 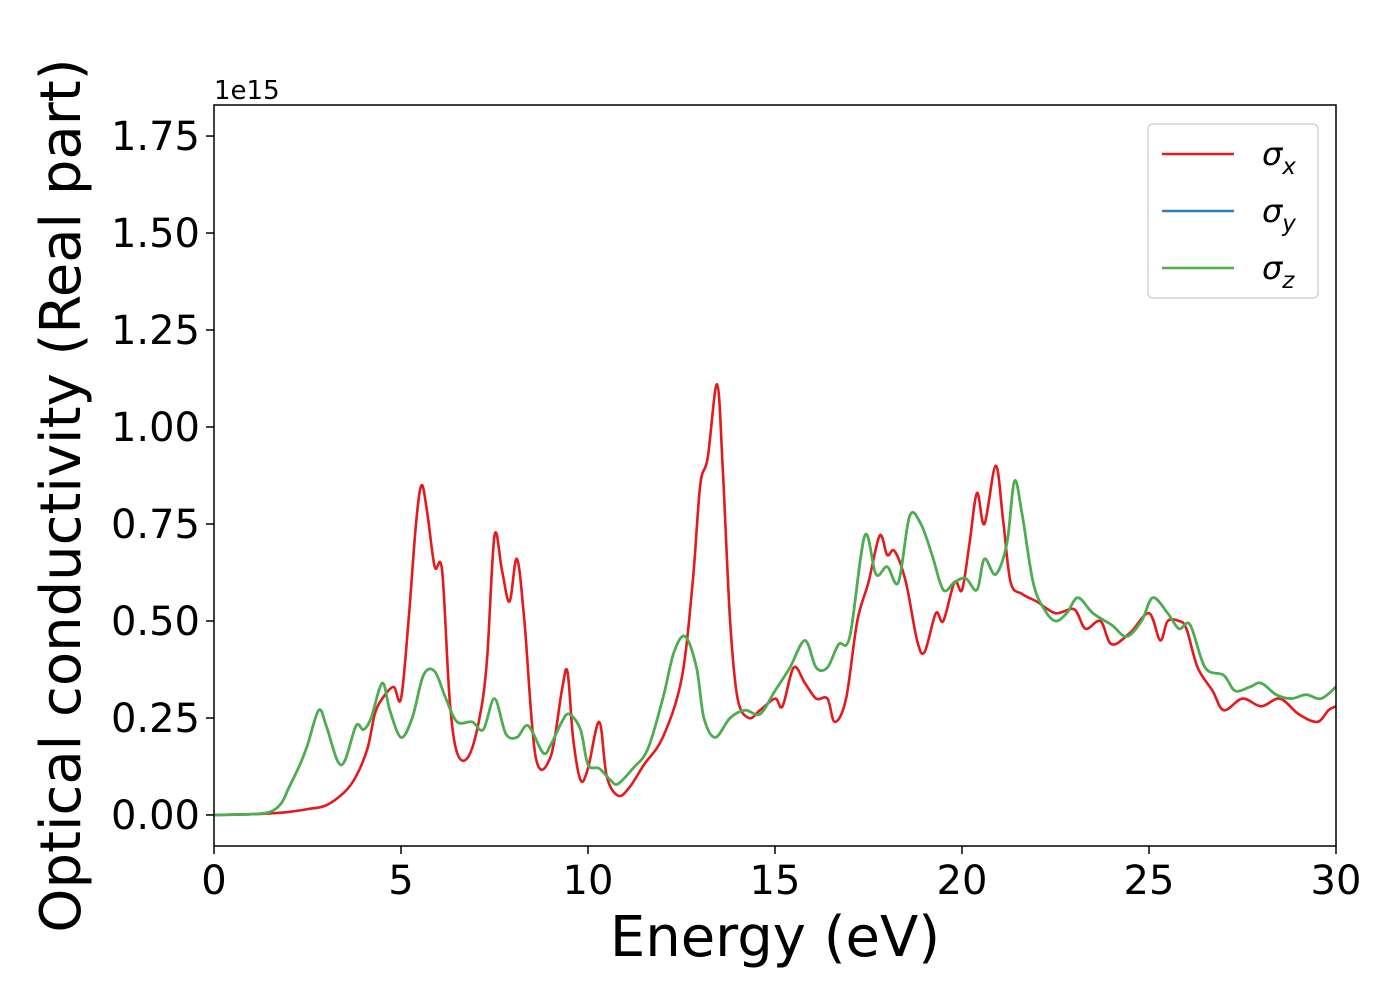 I want to click on x-tick-label: 25, so click(x=1149, y=881).